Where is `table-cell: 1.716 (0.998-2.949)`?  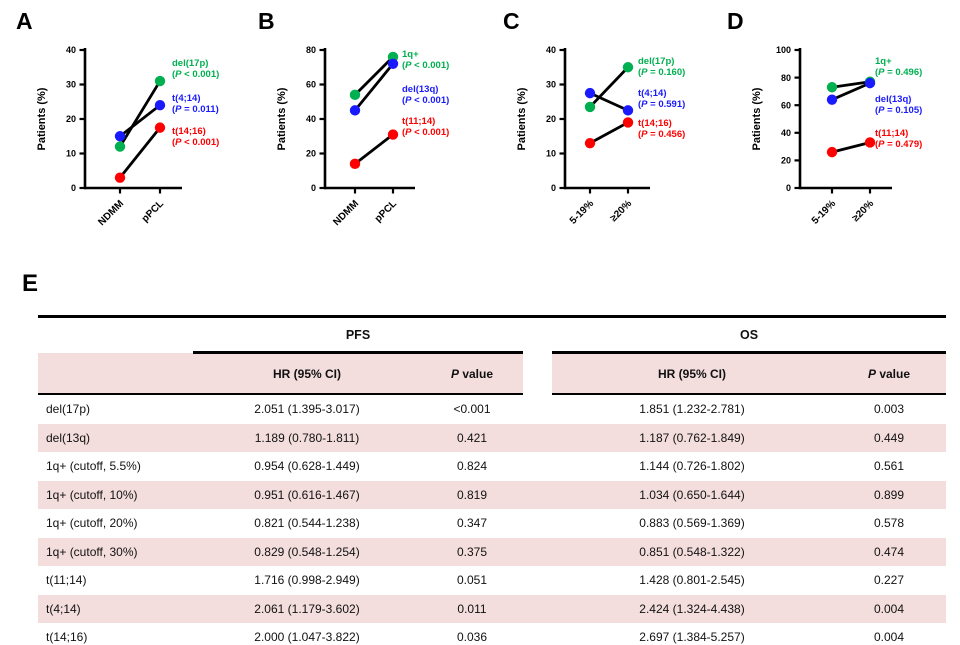
table-cell: 1.716 (0.998-2.949) is located at coordinates (307, 580).